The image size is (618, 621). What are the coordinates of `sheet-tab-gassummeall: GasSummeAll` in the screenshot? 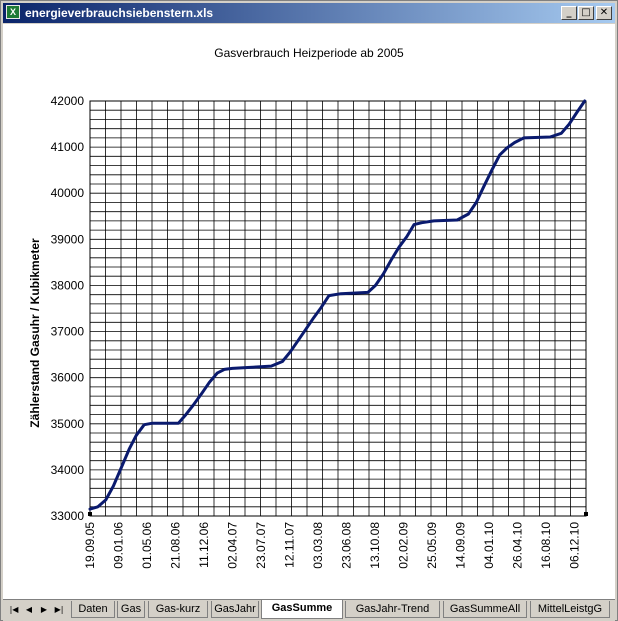 It's located at (485, 609).